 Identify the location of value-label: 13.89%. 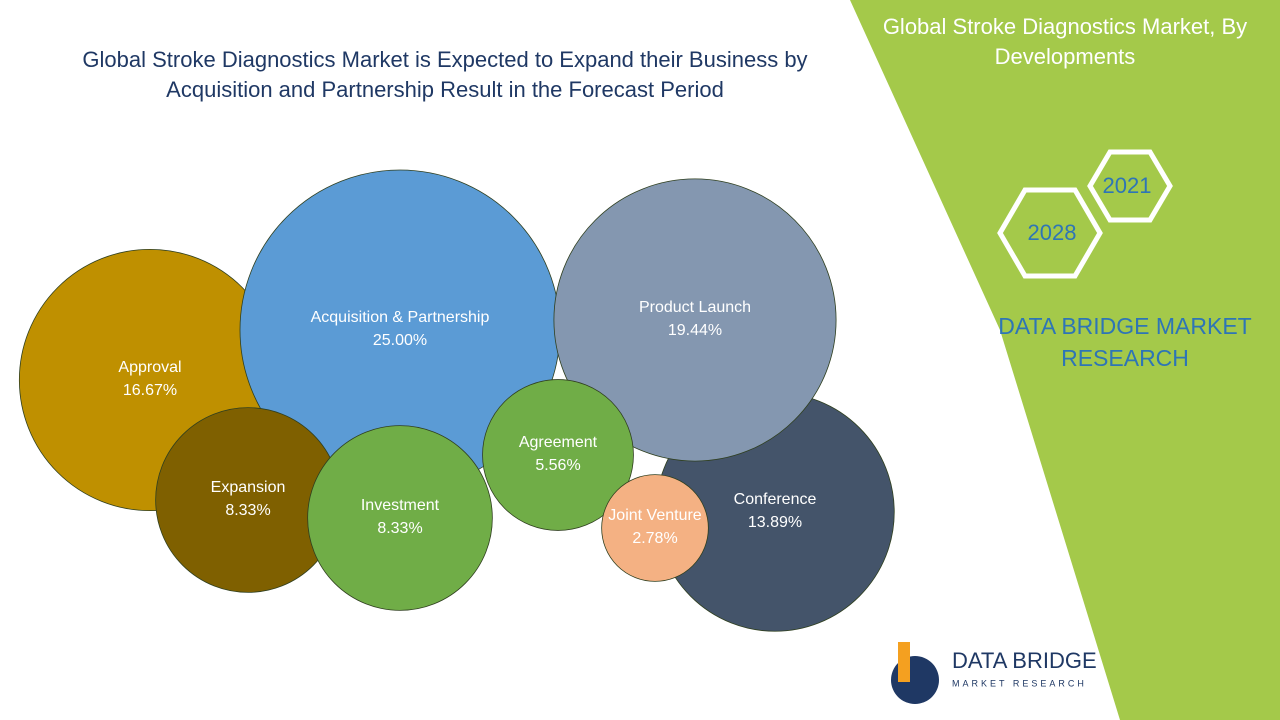
(775, 522).